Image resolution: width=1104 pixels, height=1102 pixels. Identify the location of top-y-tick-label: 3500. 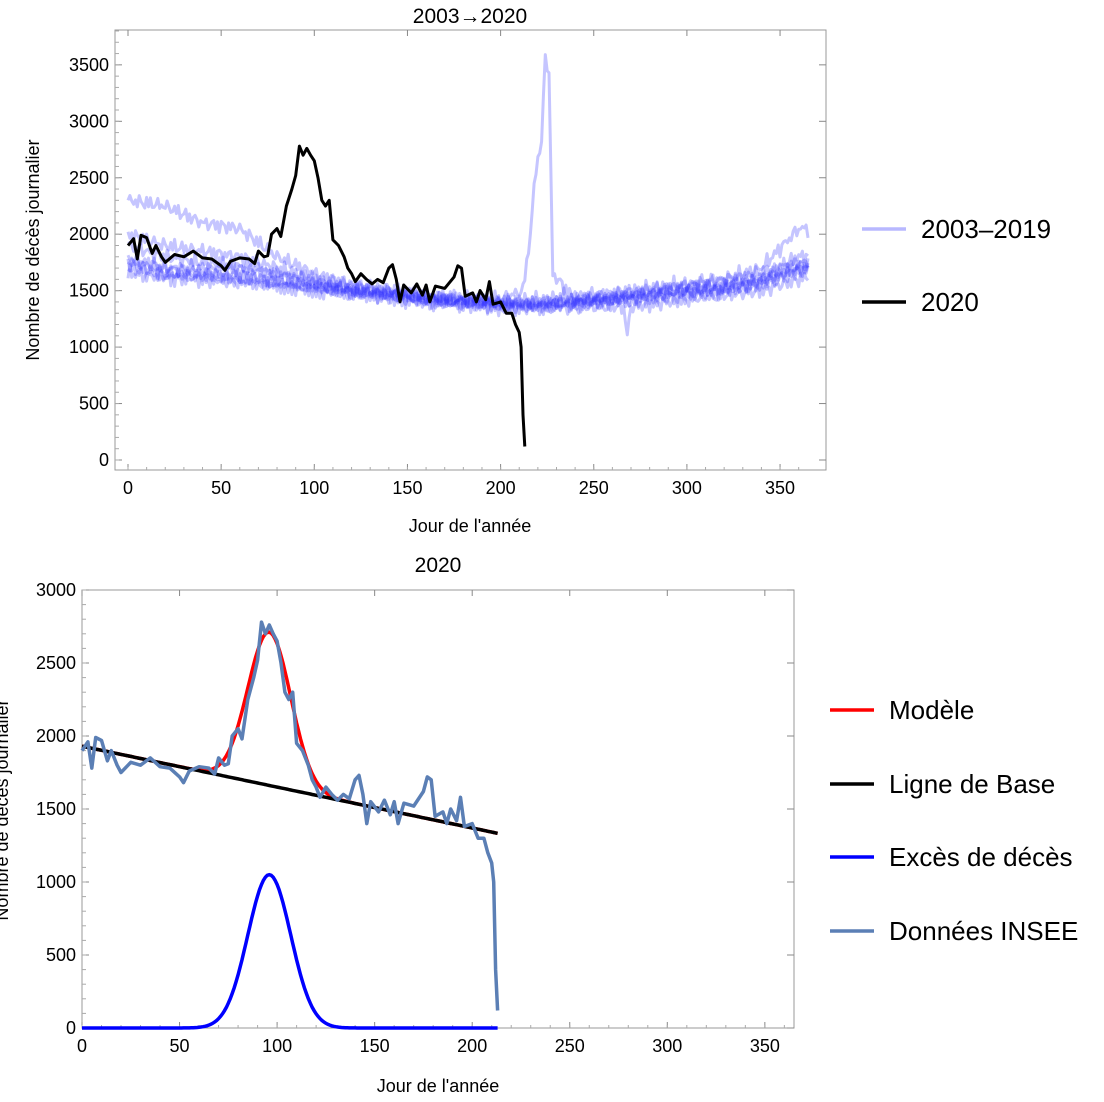
(89, 65).